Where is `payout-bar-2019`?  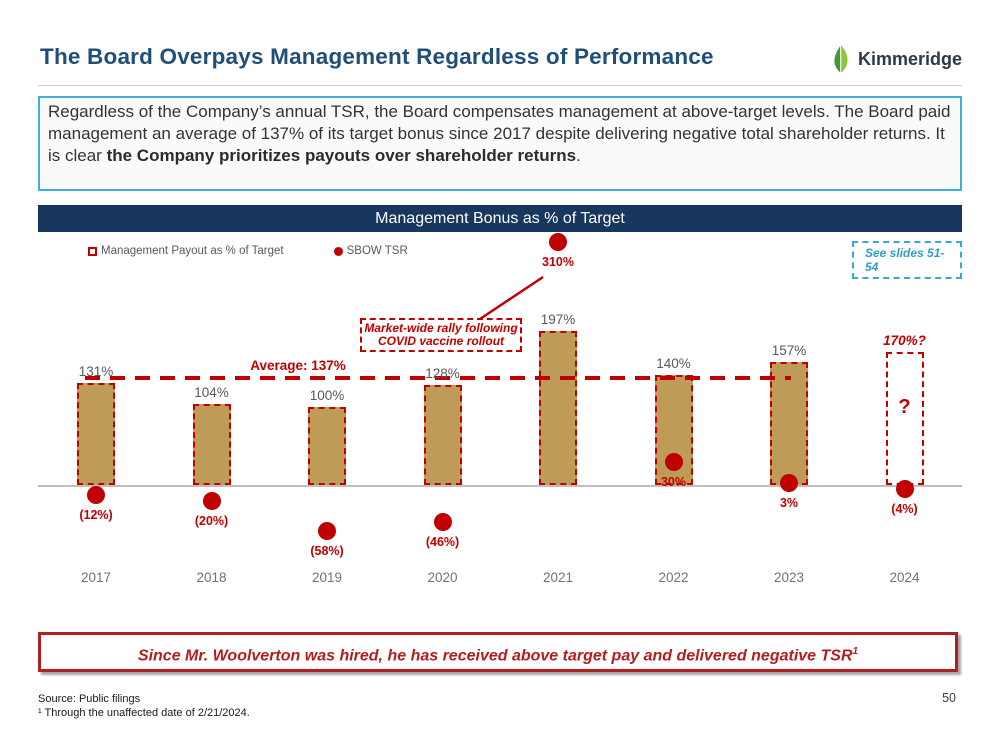 payout-bar-2019 is located at coordinates (327, 446).